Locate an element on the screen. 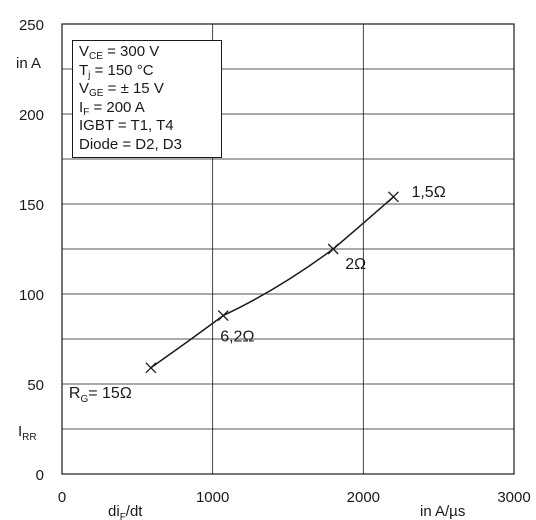 Image resolution: width=536 pixels, height=520 pixels. y-tick-label: 100 is located at coordinates (31, 295).